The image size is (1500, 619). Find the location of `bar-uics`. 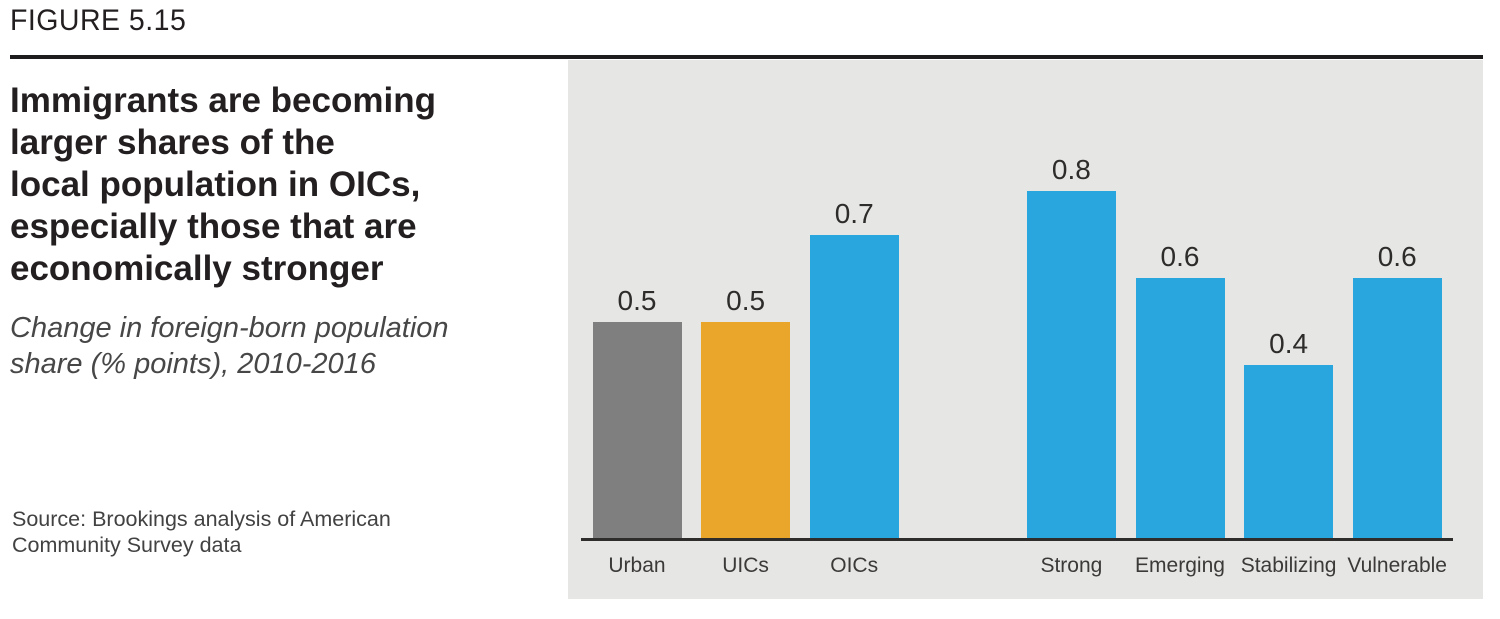

bar-uics is located at coordinates (746, 431).